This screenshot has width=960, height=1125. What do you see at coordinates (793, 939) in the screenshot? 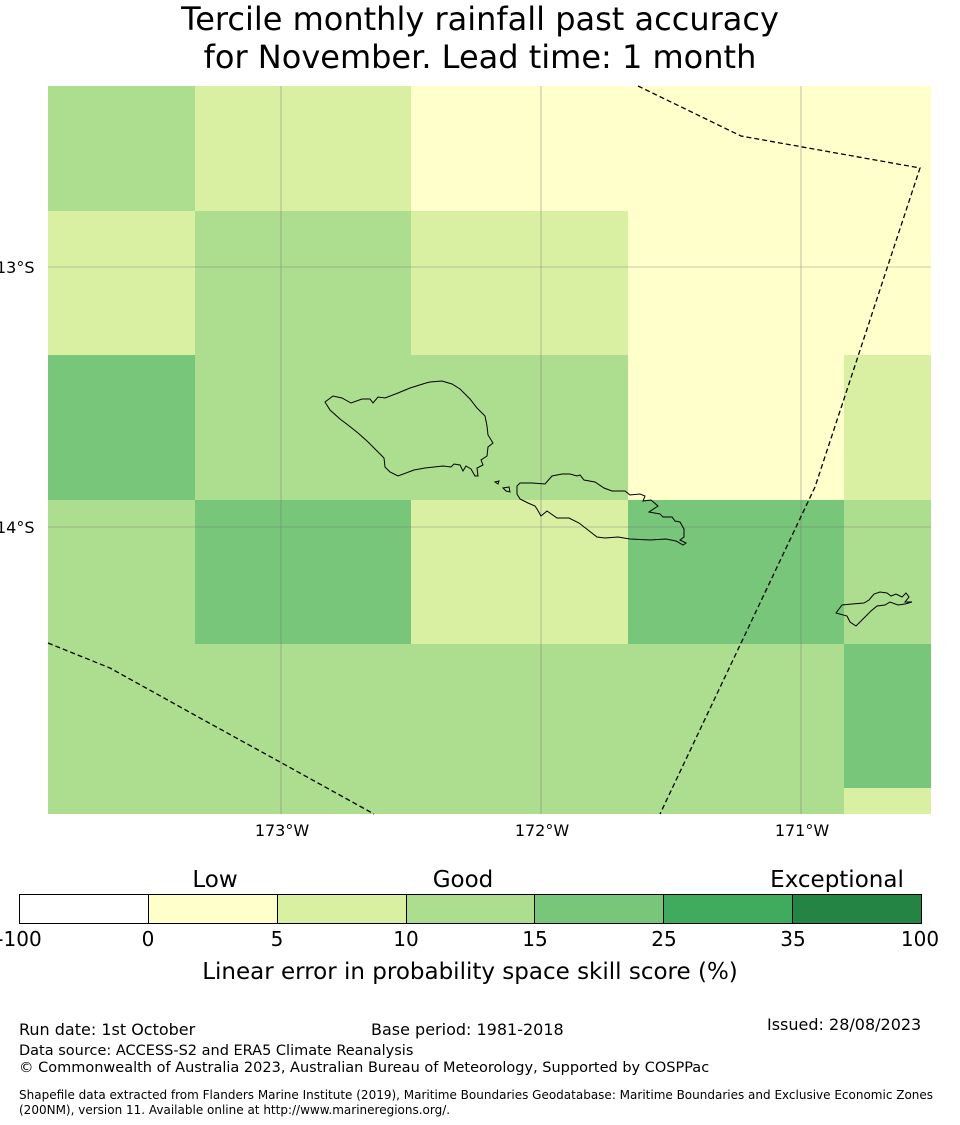
I see `colorbar-tick: 35` at bounding box center [793, 939].